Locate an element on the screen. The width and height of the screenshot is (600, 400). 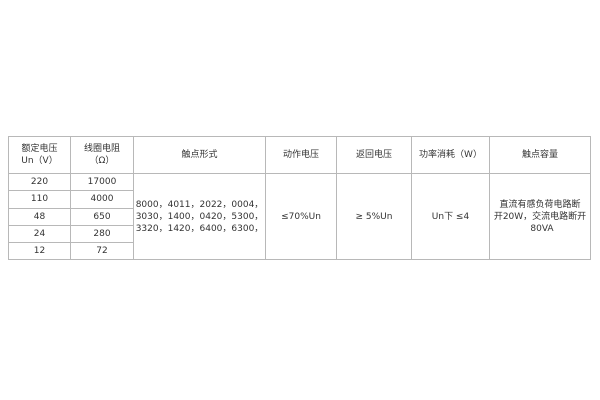
contact-form-line-1: 8000，4011，2022，0004， is located at coordinates (199, 204).